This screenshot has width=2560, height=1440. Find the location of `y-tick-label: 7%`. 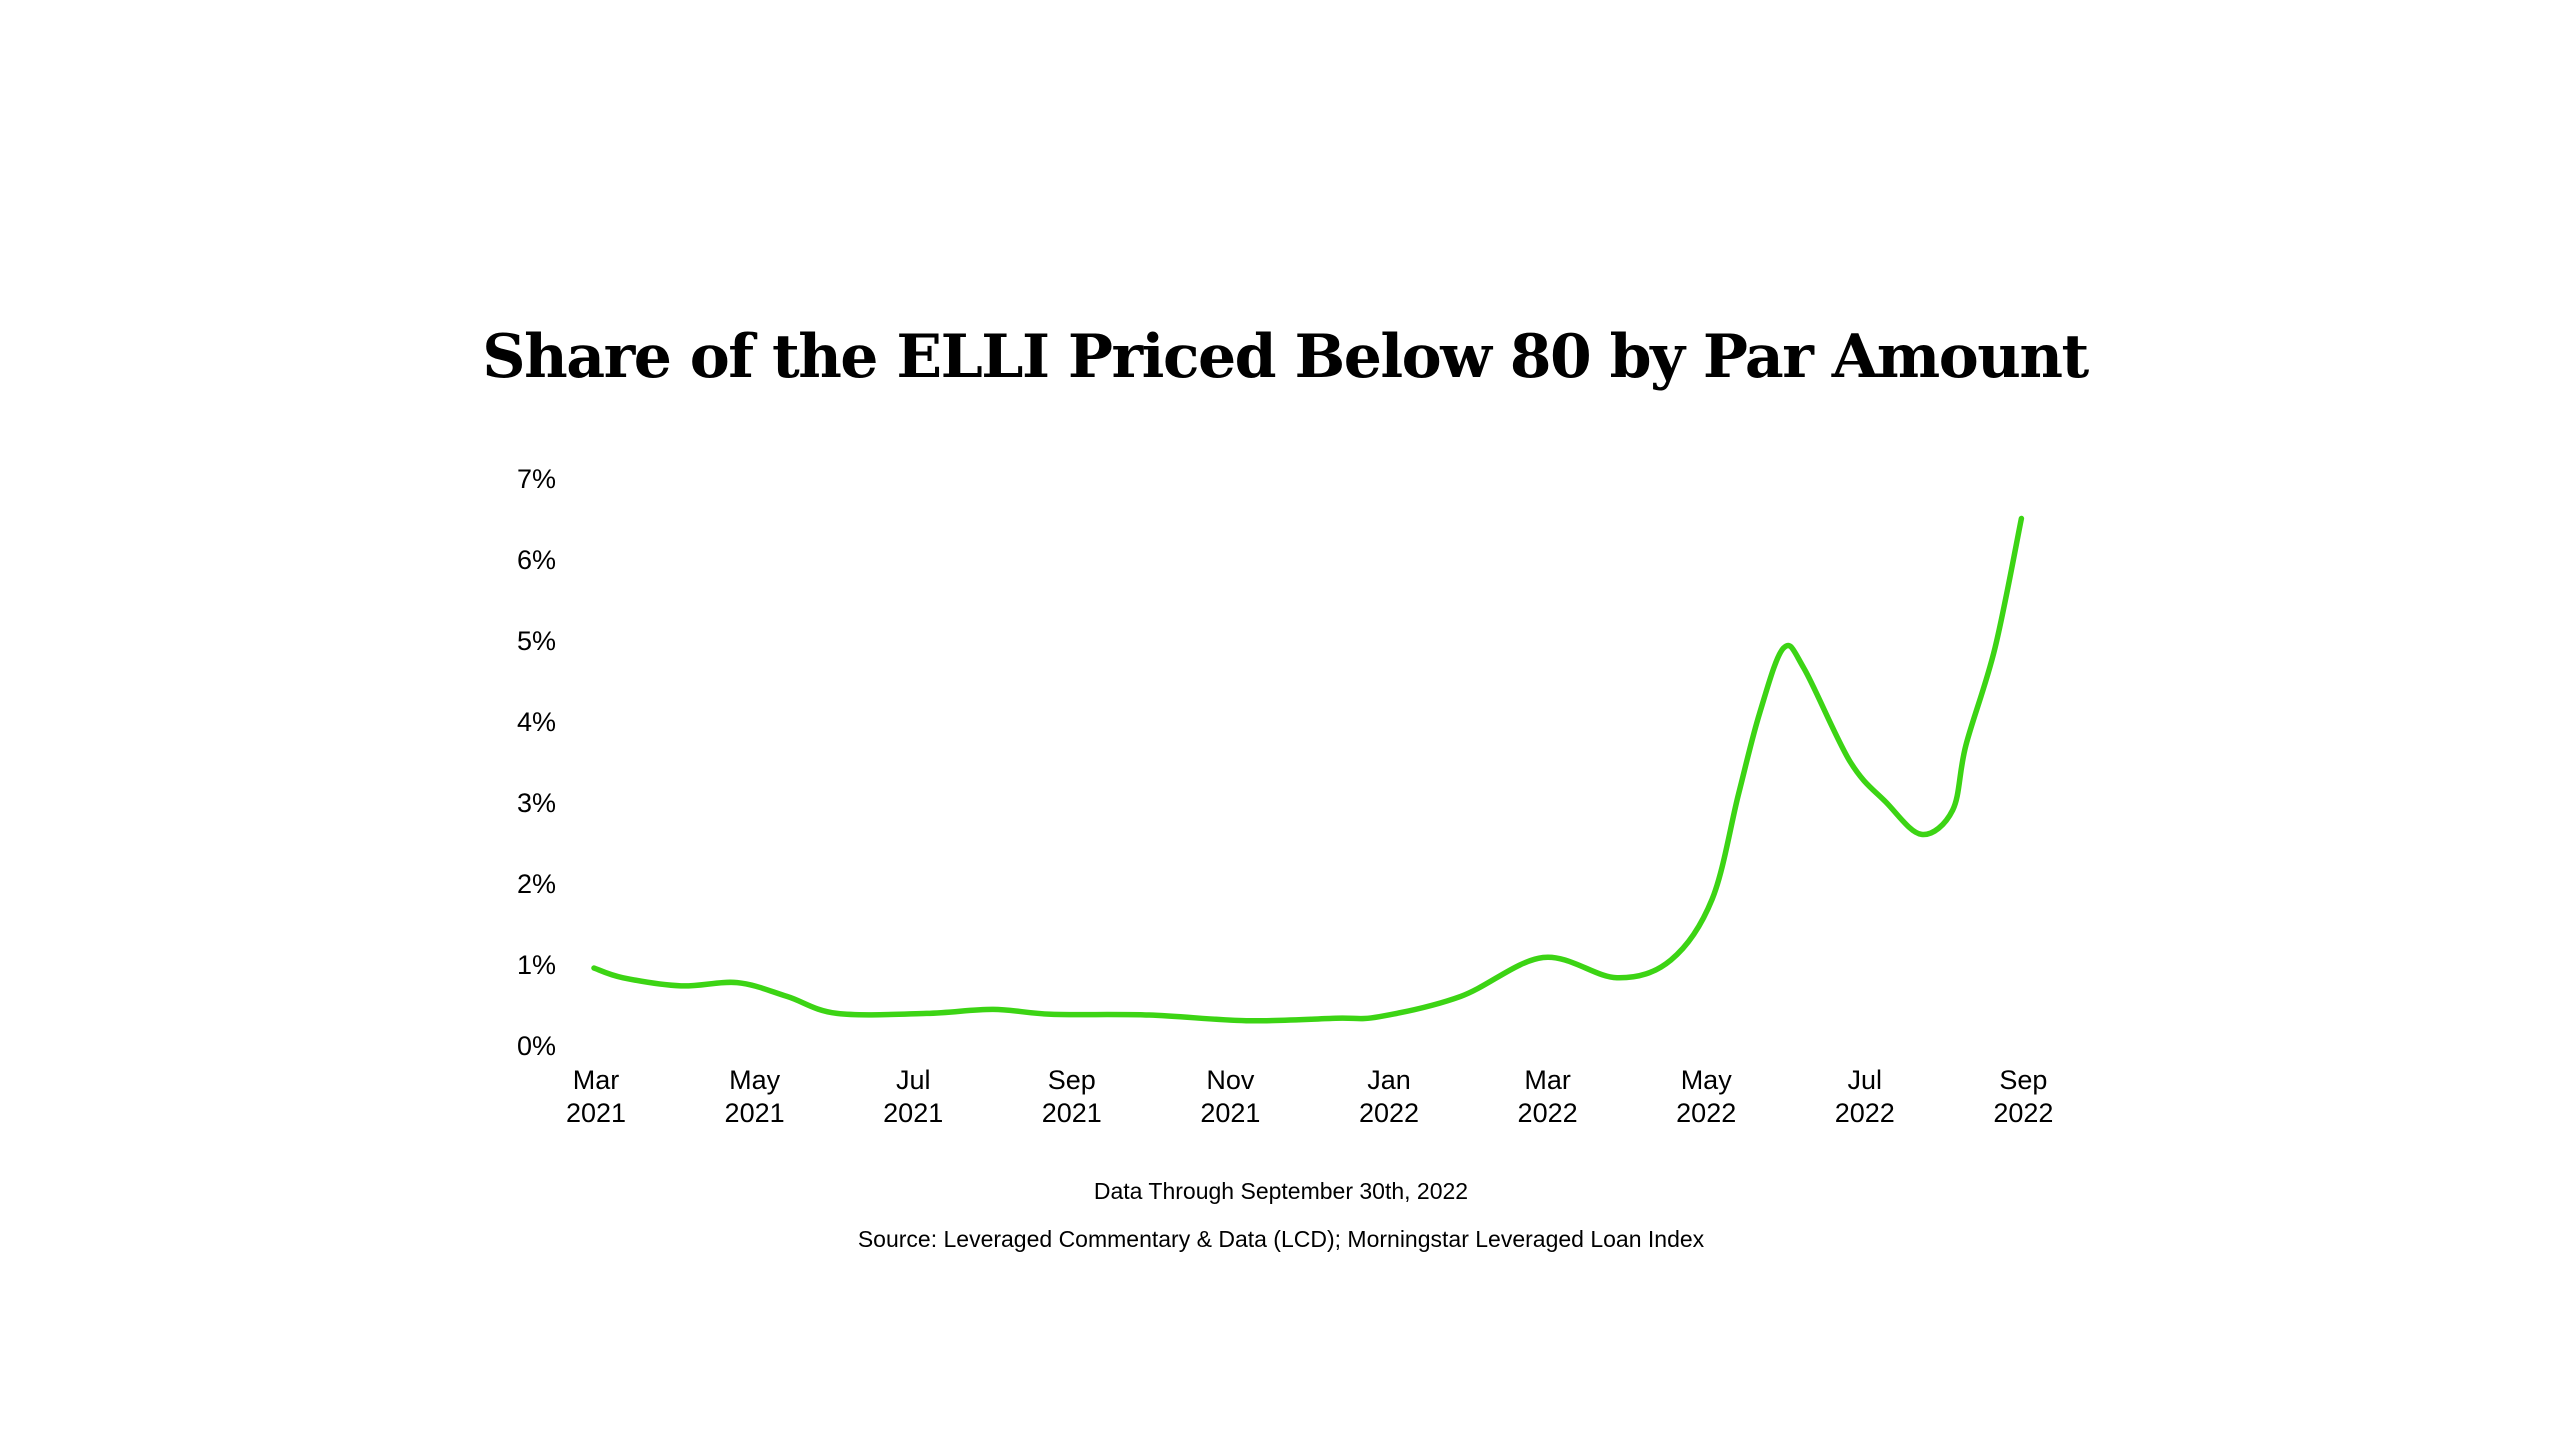

y-tick-label: 7% is located at coordinates (536, 479).